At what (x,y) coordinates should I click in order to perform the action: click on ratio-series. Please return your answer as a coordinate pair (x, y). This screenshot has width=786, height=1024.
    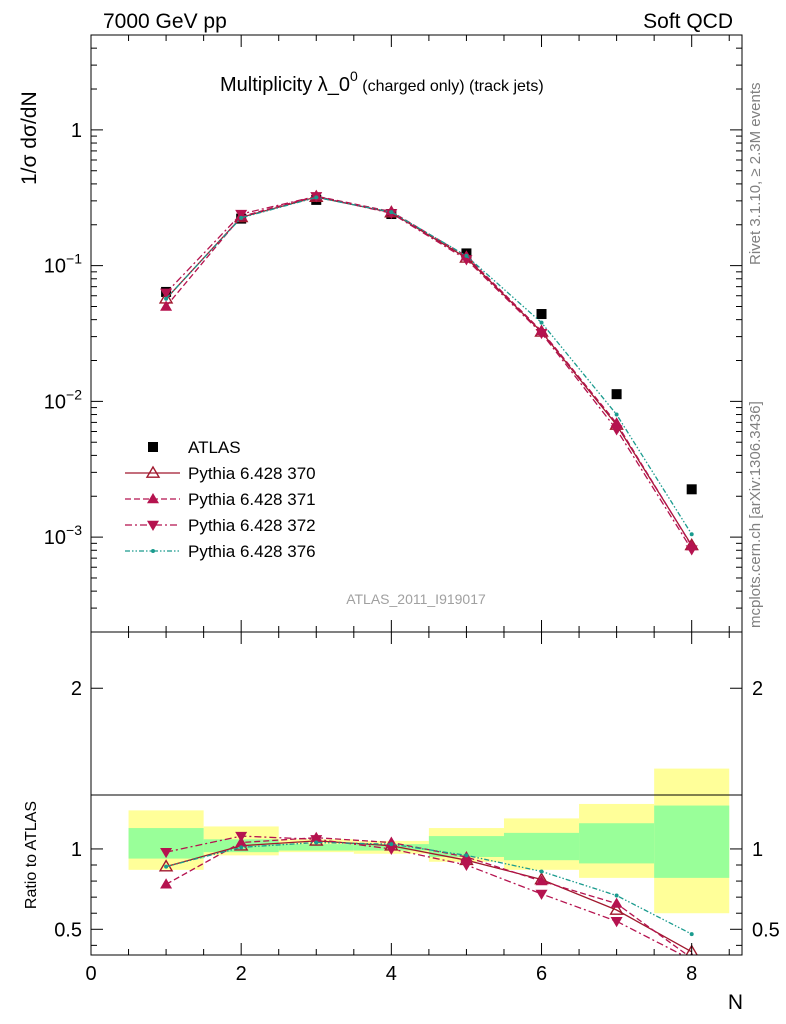
    Looking at the image, I should click on (428, 893).